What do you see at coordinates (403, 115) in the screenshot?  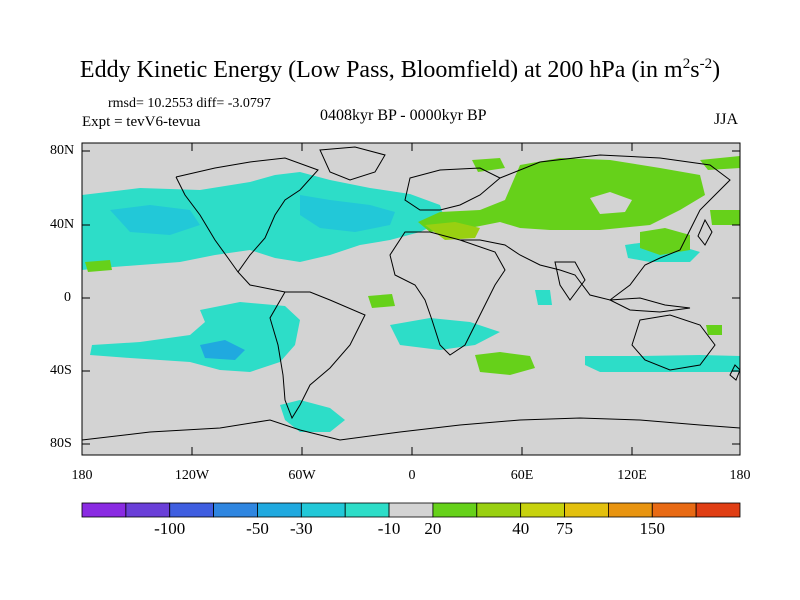 I see `period-label: 0408kyr BP - 0000kyr BP` at bounding box center [403, 115].